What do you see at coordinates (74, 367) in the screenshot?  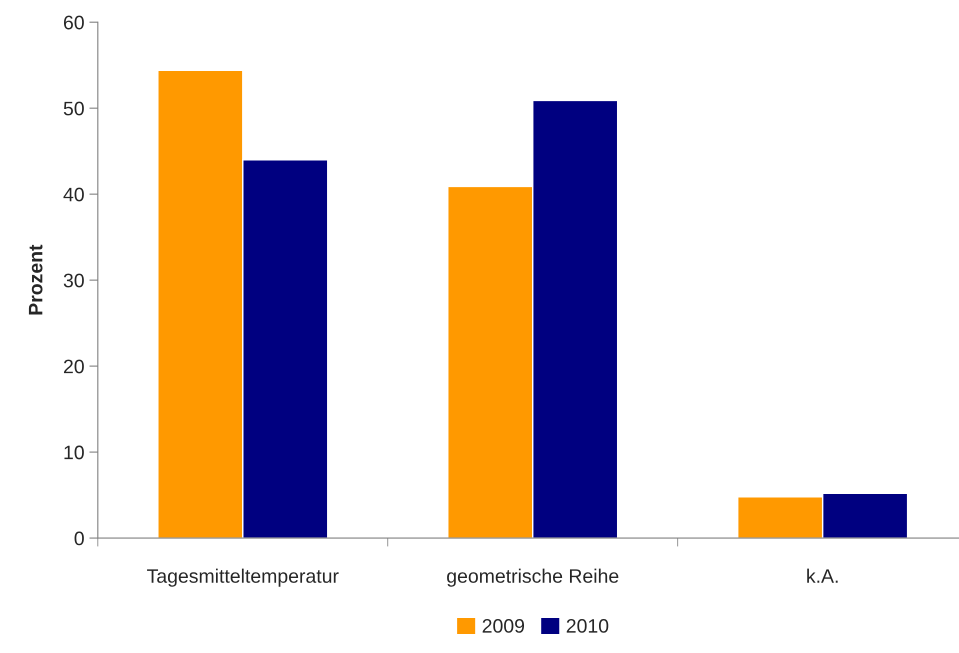 I see `y-tick-label: 20` at bounding box center [74, 367].